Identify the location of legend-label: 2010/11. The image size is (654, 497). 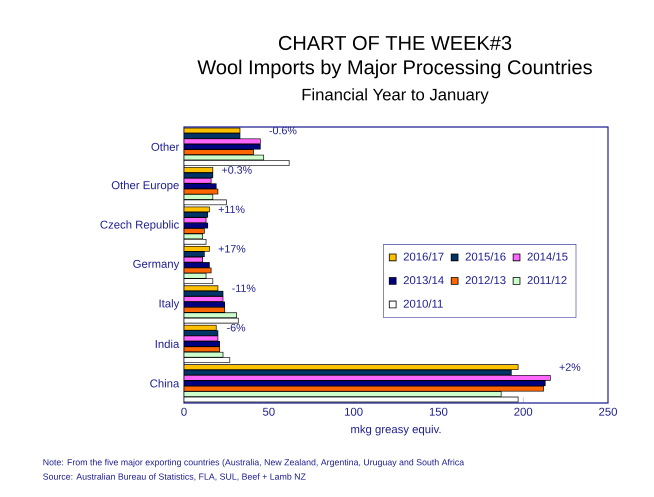
(423, 303).